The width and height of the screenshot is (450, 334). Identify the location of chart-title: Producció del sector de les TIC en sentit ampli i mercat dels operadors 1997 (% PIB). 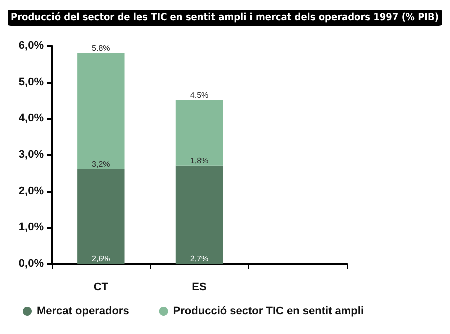
(225, 18).